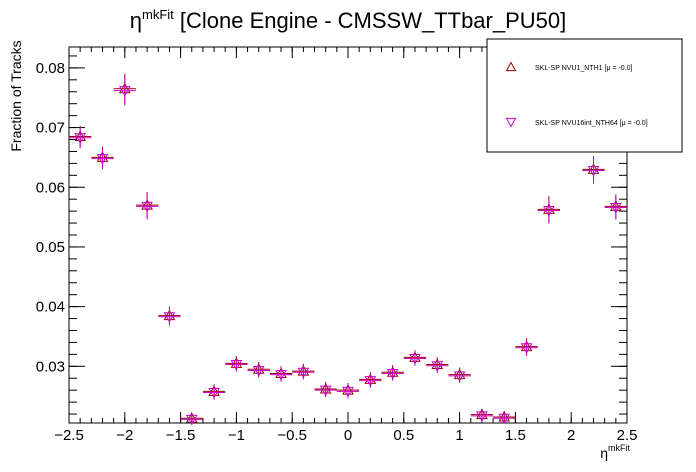  I want to click on x-tick-label: 0.5, so click(403, 435).